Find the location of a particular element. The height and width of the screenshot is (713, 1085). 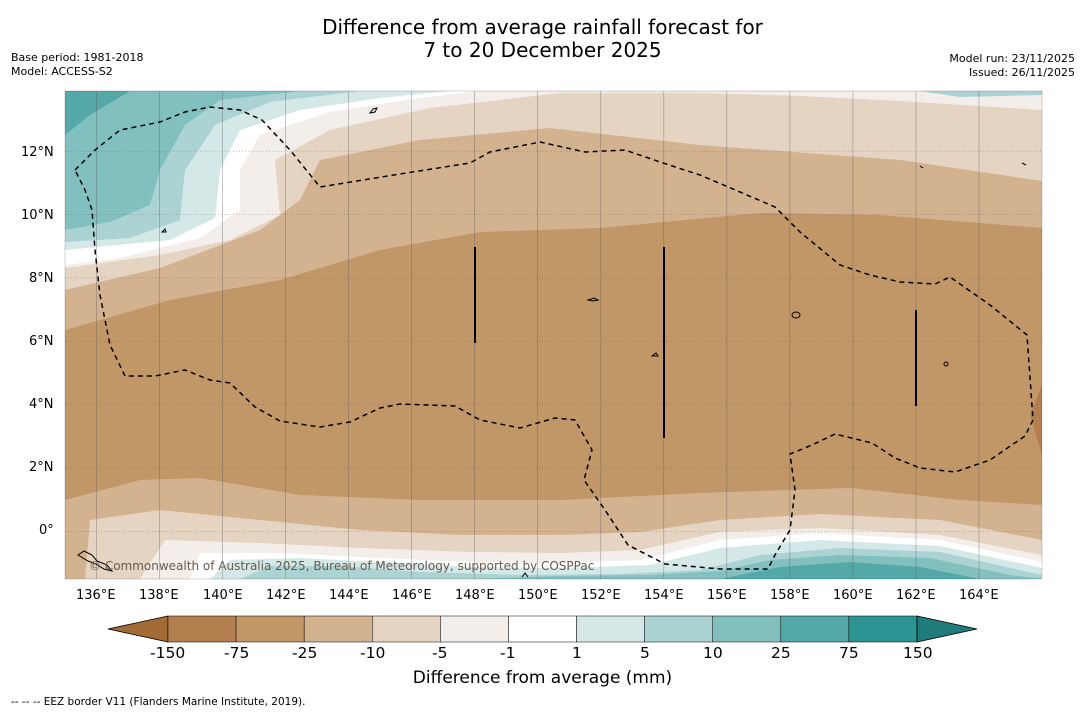

issued-date: Issued: 26/11/2025 is located at coordinates (1021, 72).